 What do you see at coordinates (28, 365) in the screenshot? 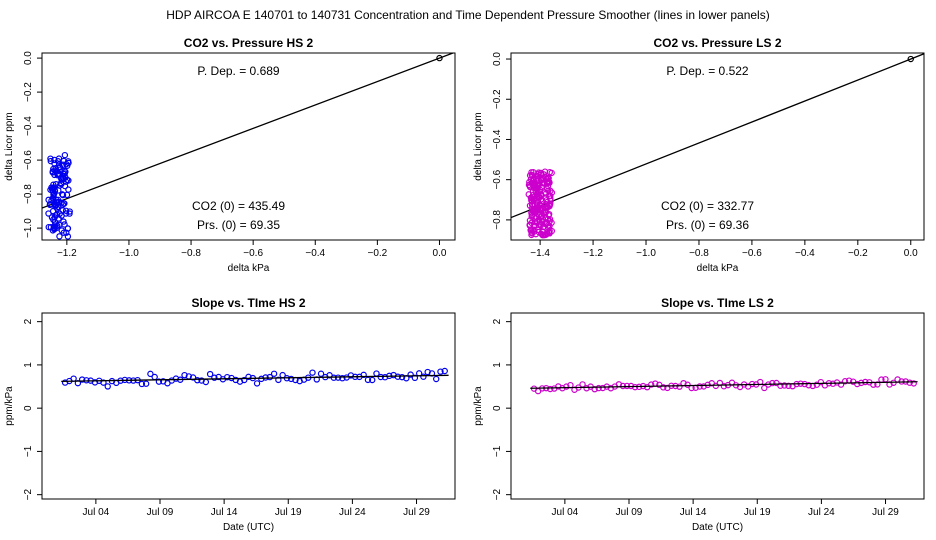
I see `y-tick-label: 1` at bounding box center [28, 365].